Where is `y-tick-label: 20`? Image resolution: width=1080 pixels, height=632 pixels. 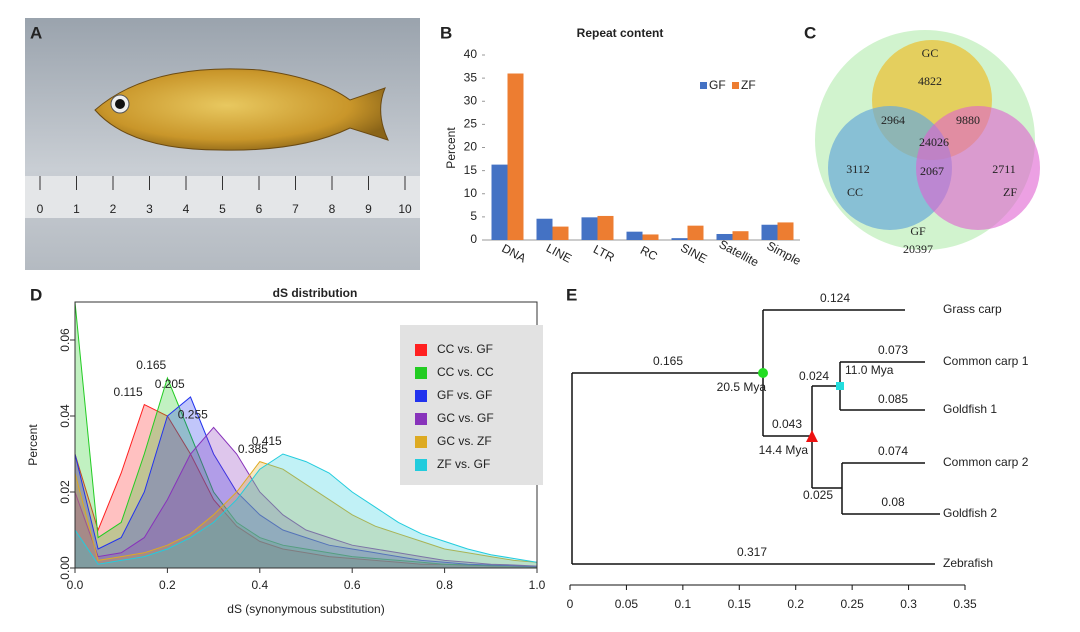
y-tick-label: 20 is located at coordinates (471, 147).